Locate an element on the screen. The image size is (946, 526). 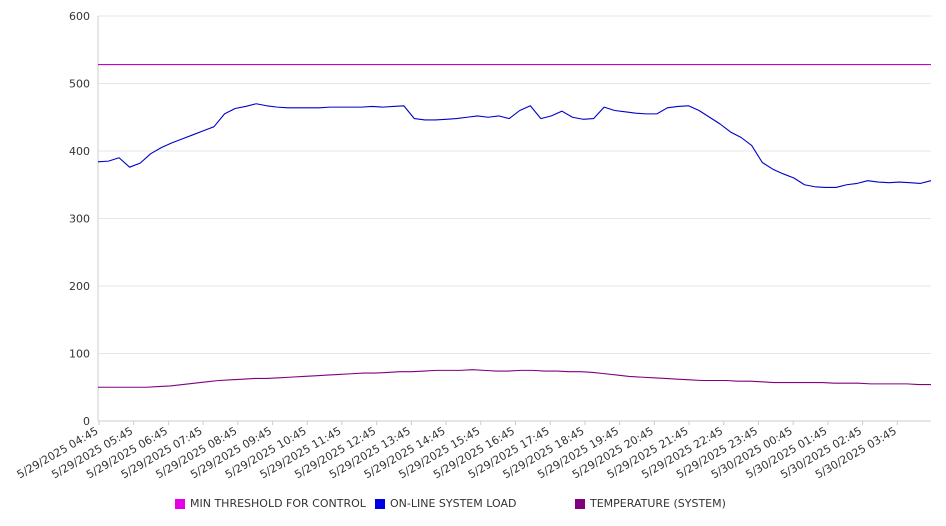
y-tick-label: 500 is located at coordinates (79, 84).